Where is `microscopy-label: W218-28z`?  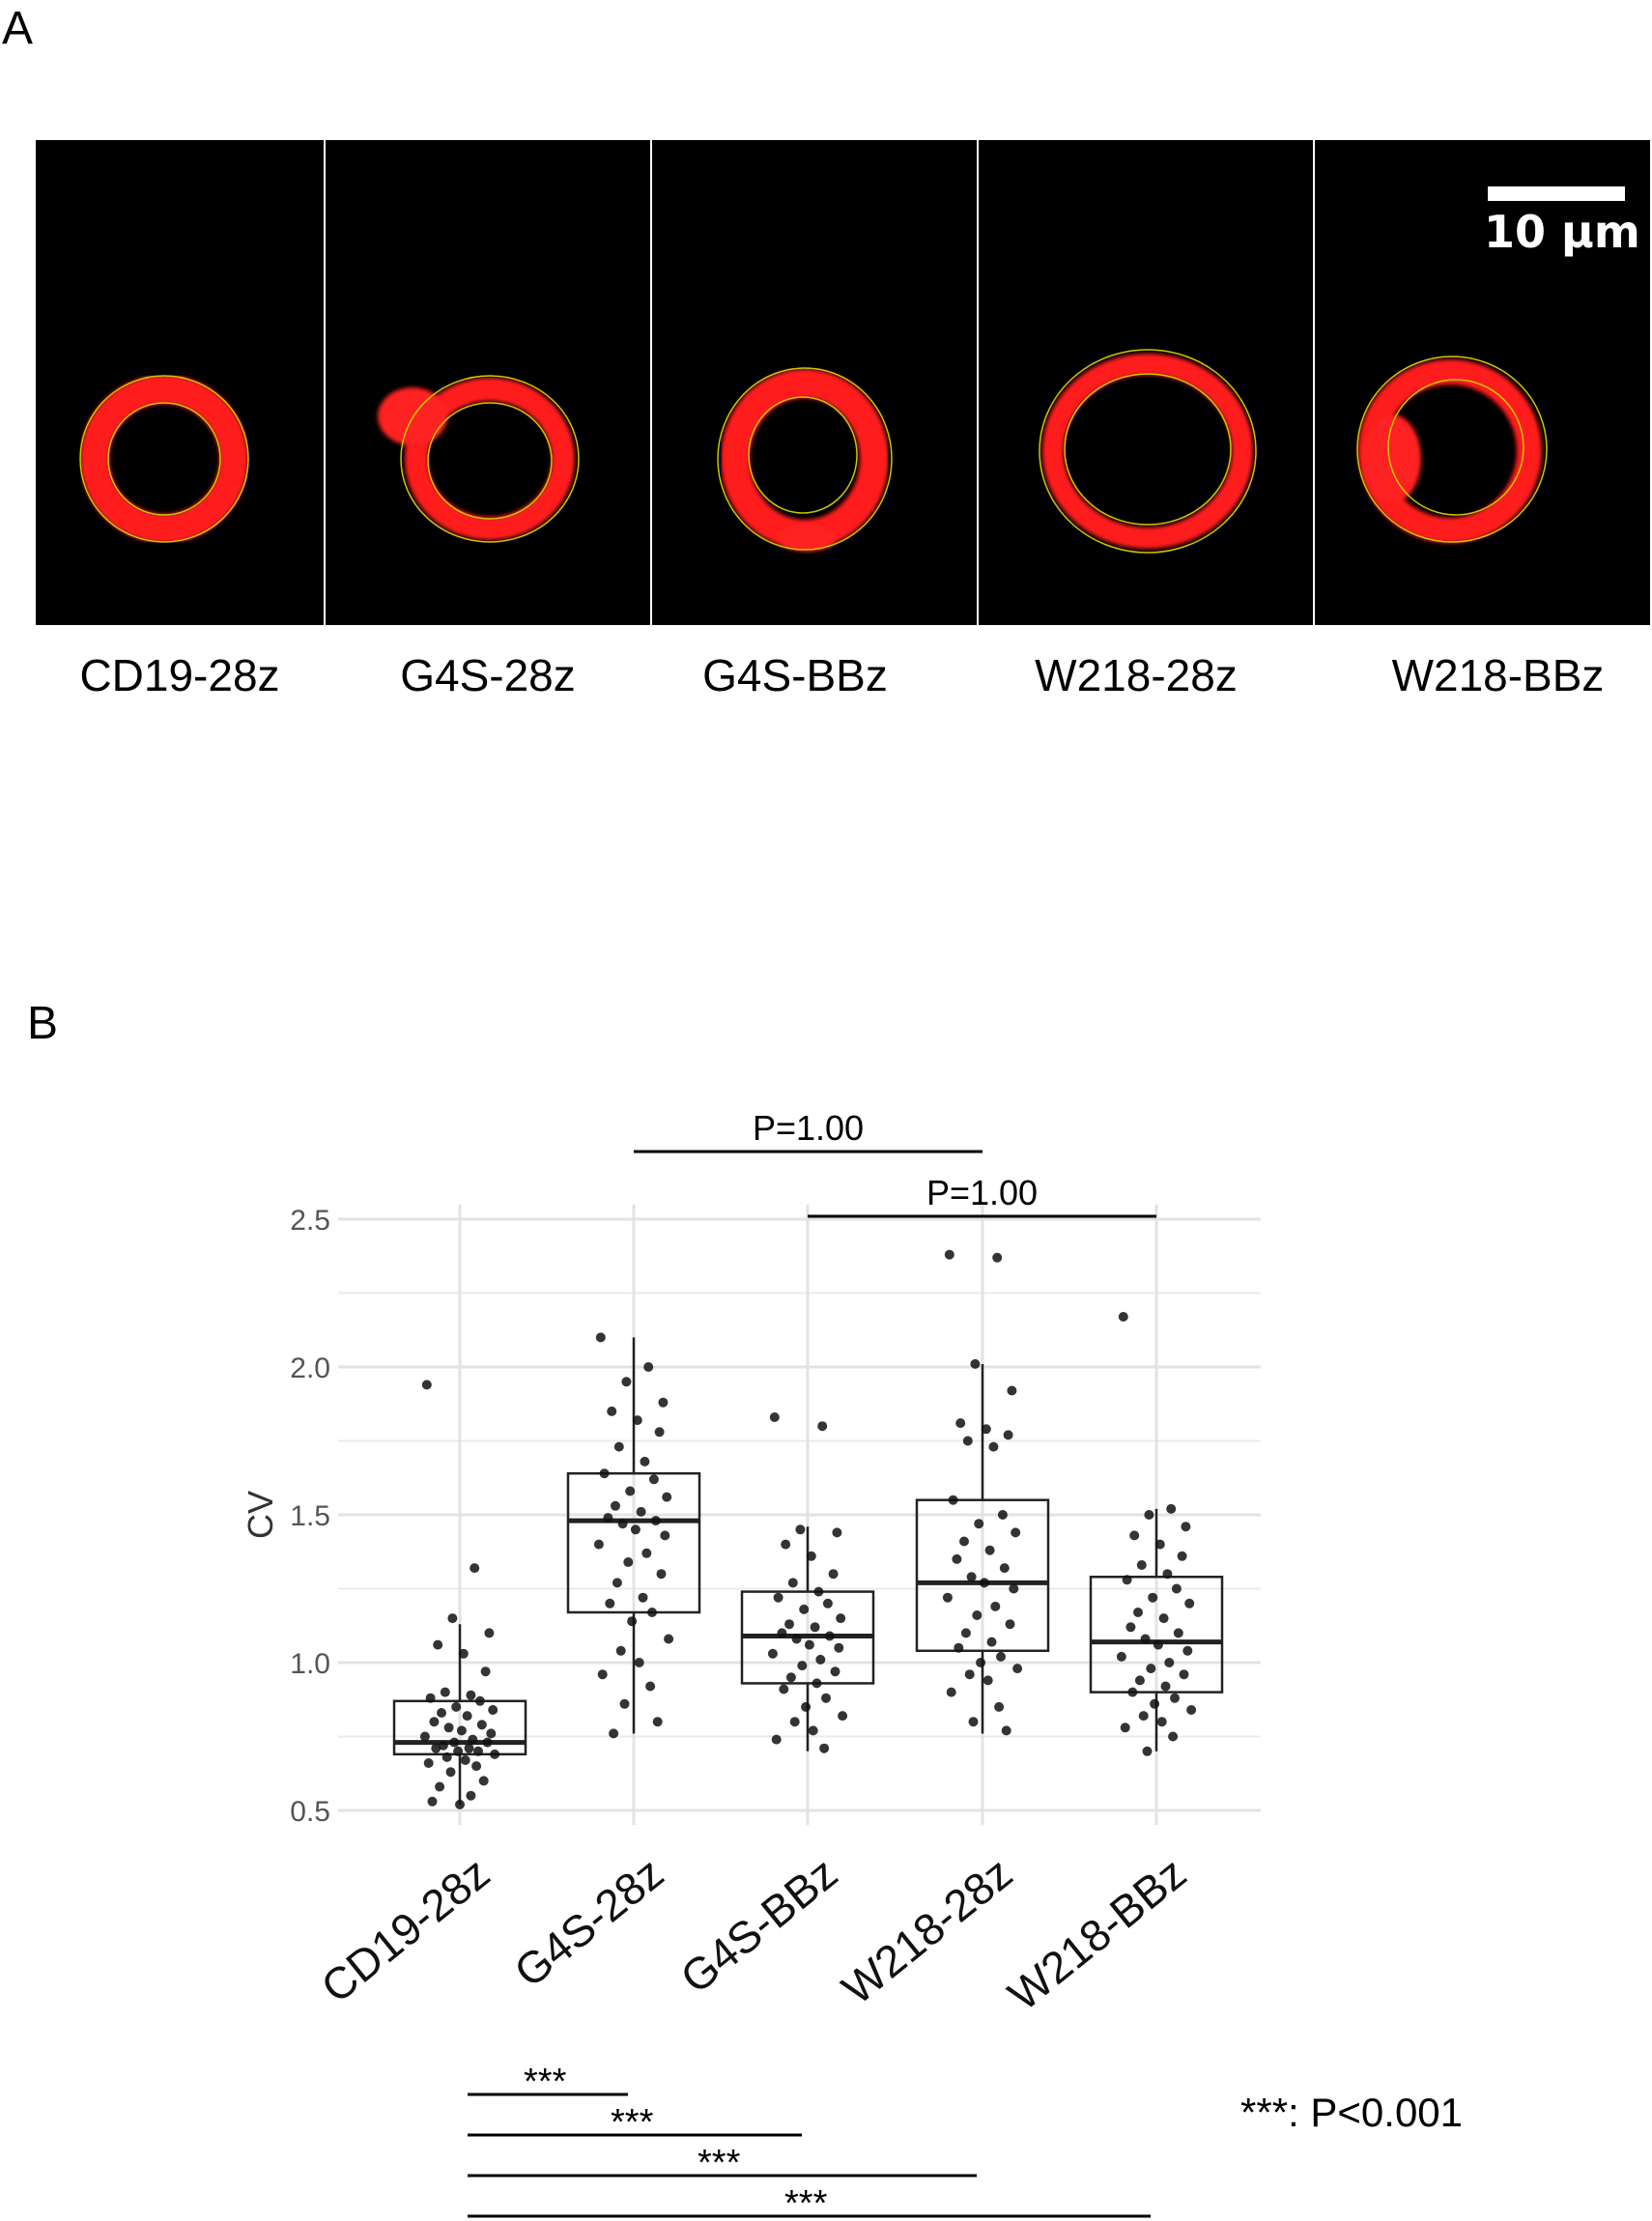 microscopy-label: W218-28z is located at coordinates (1136, 675).